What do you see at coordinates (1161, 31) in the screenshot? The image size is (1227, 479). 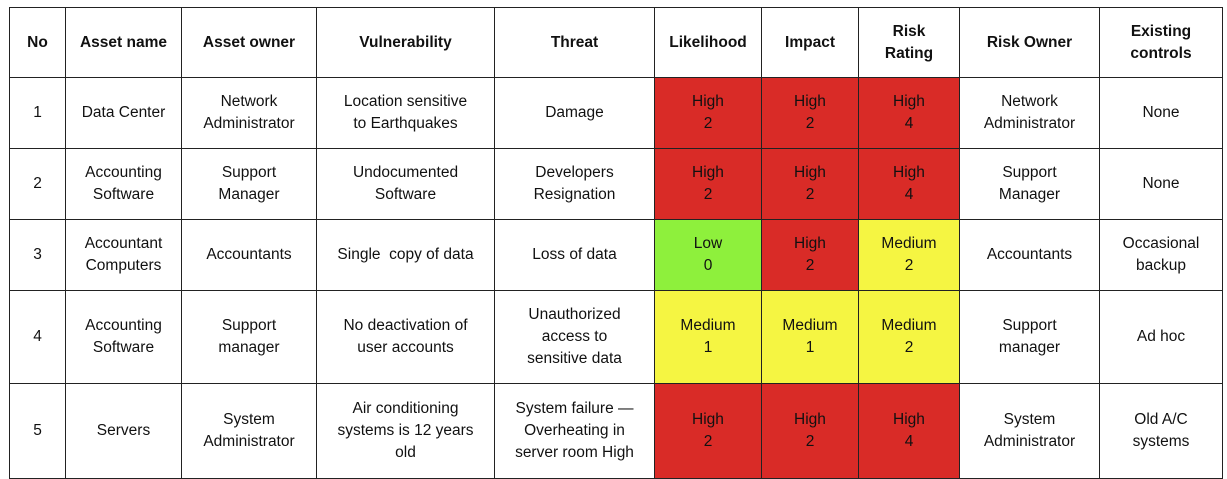 I see `header-text: Existing` at bounding box center [1161, 31].